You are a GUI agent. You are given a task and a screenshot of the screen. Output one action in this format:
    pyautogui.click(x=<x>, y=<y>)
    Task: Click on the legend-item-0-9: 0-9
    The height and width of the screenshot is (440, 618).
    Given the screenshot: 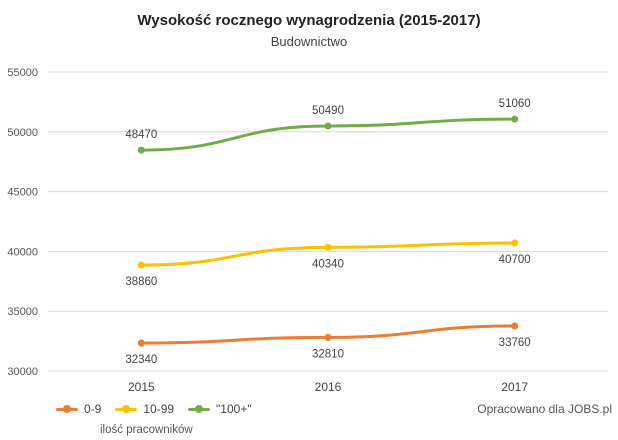 What is the action you would take?
    pyautogui.click(x=78, y=409)
    